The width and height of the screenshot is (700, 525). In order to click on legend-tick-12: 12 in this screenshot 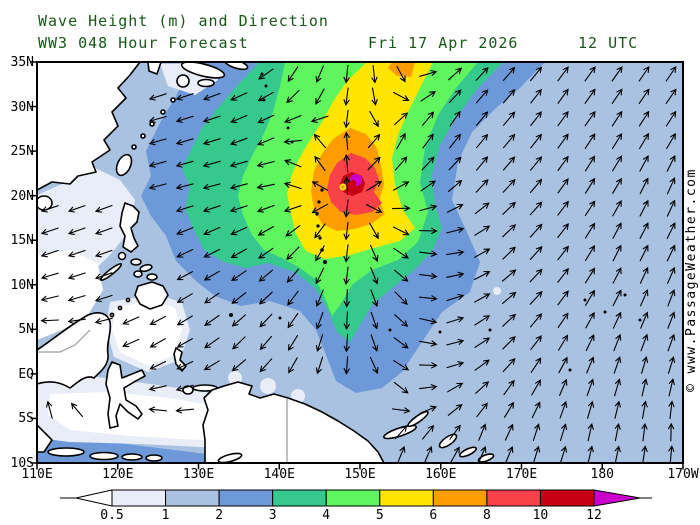, I will do `click(594, 515)`.